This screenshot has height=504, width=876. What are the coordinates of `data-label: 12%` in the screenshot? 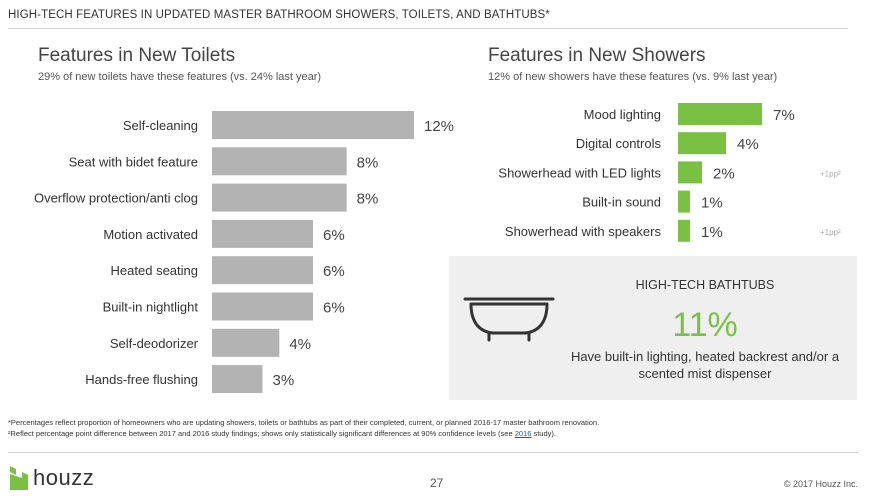 It's located at (439, 126).